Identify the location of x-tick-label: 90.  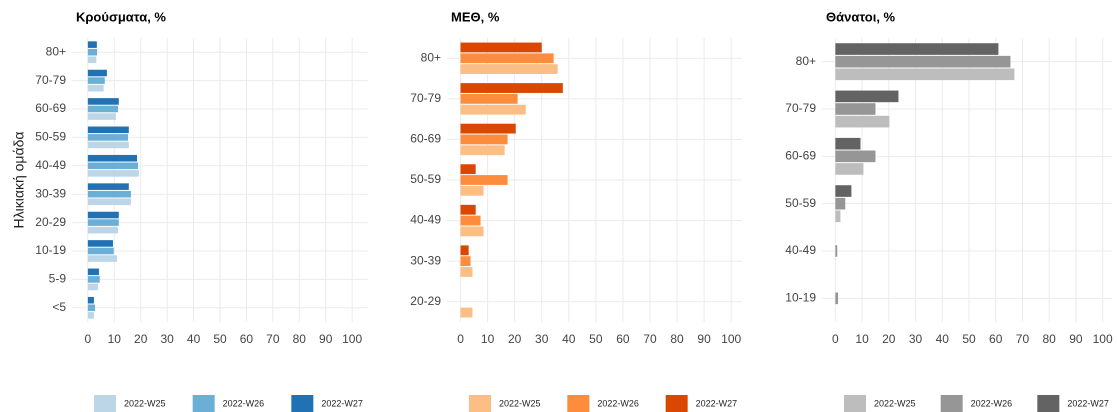
(704, 339).